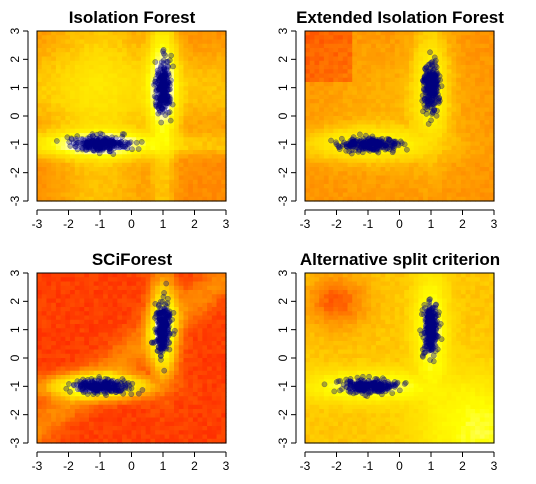  Describe the element at coordinates (494, 224) in the screenshot. I see `x-tick-label: 3` at that location.